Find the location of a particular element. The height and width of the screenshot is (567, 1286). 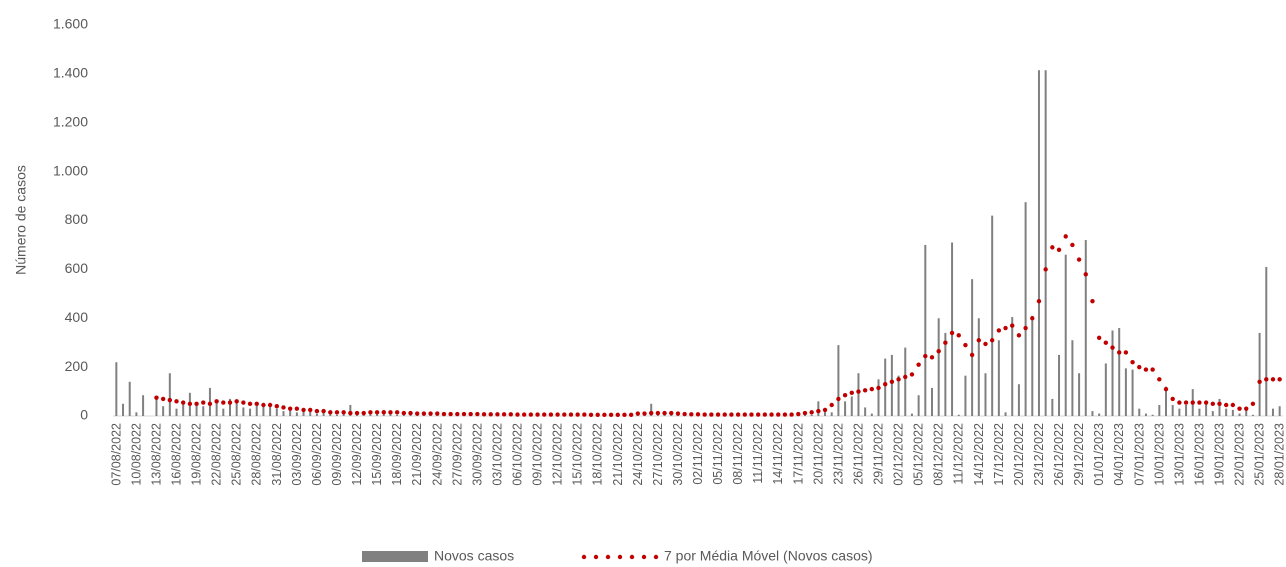

x-tick-label: 19/01/2023 is located at coordinates (1219, 454).